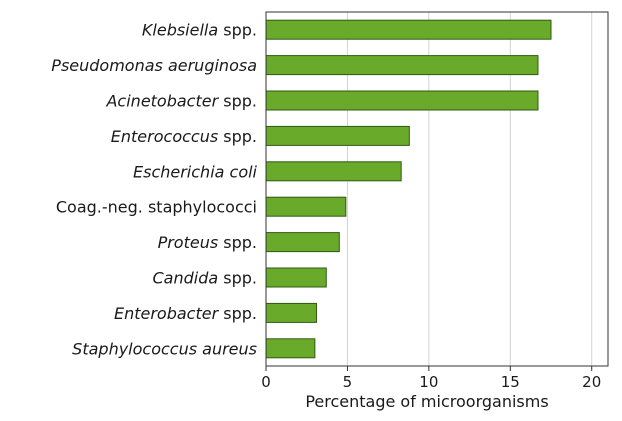  Describe the element at coordinates (510, 382) in the screenshot. I see `x-tick-label: 15` at that location.